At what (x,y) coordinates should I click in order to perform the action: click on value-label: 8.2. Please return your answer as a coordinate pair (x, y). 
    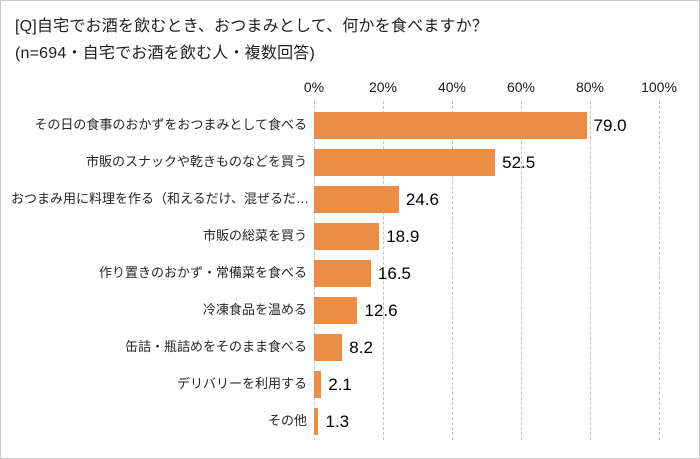
    Looking at the image, I should click on (361, 347).